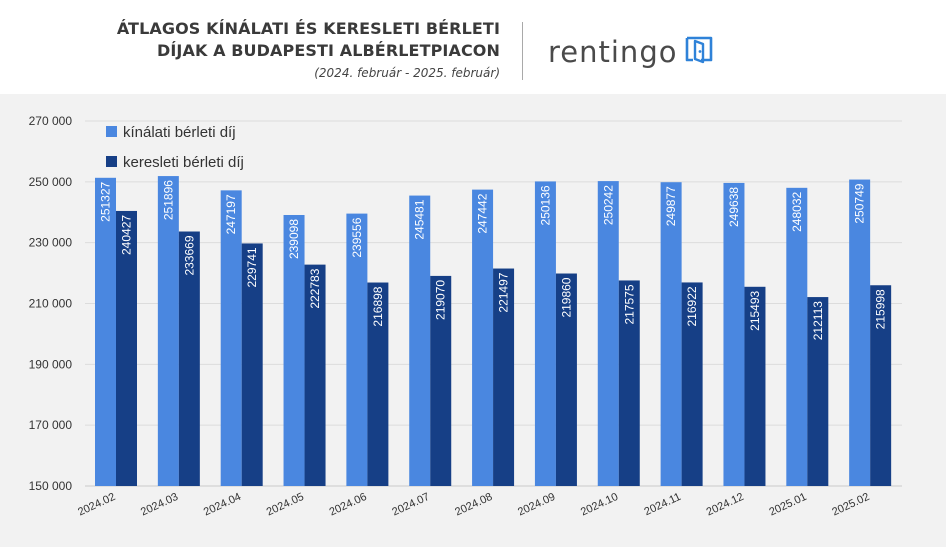 This screenshot has width=946, height=547. What do you see at coordinates (111, 131) in the screenshot?
I see `legend-swatch-offer` at bounding box center [111, 131].